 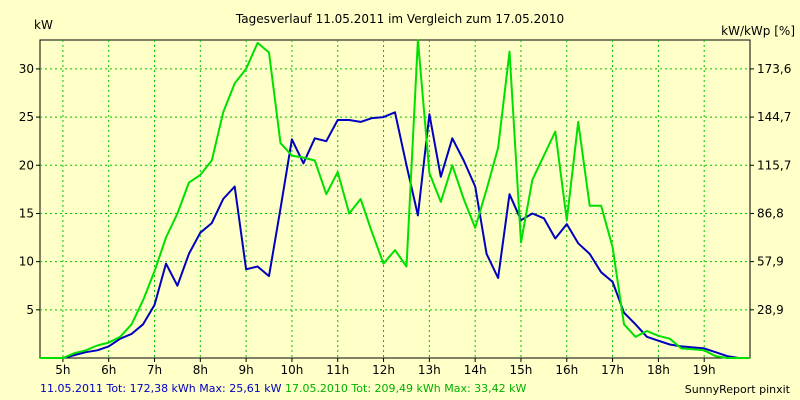 I want to click on x-tick-label: 17h, so click(x=612, y=370).